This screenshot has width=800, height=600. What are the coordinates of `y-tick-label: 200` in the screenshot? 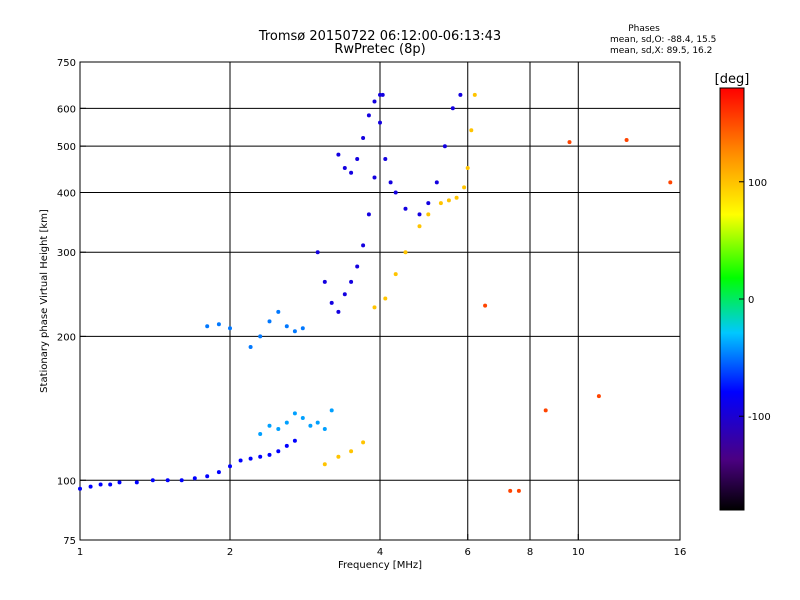 It's located at (66, 337).